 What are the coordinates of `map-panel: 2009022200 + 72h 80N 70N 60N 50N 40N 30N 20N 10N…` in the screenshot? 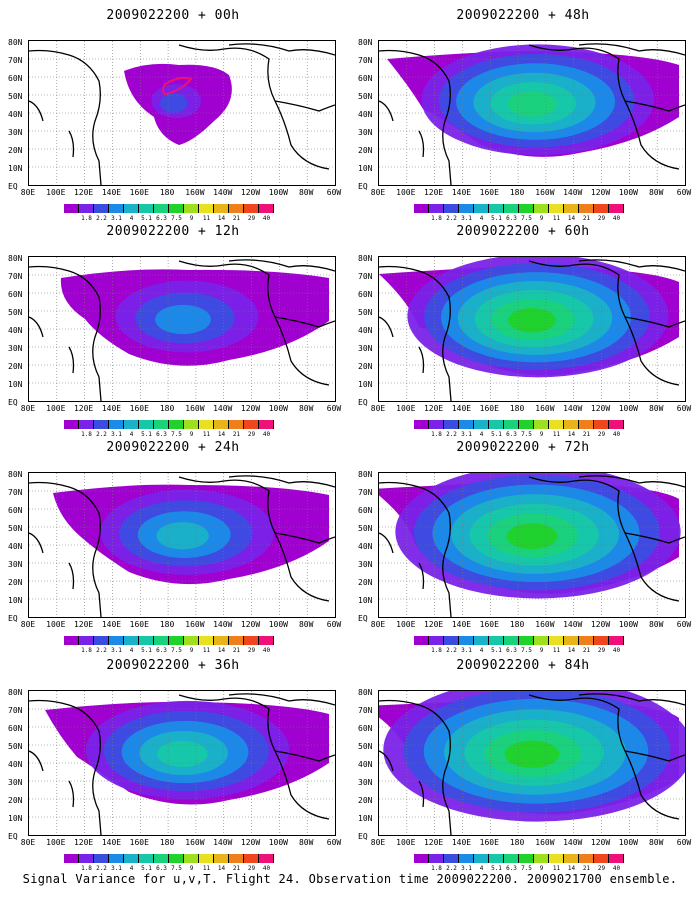 It's located at (524, 547).